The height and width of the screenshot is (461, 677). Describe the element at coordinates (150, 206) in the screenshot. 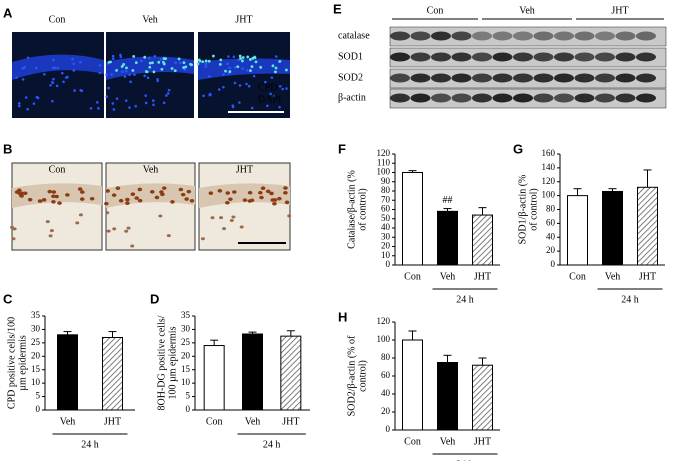

I see `ihc-image` at that location.